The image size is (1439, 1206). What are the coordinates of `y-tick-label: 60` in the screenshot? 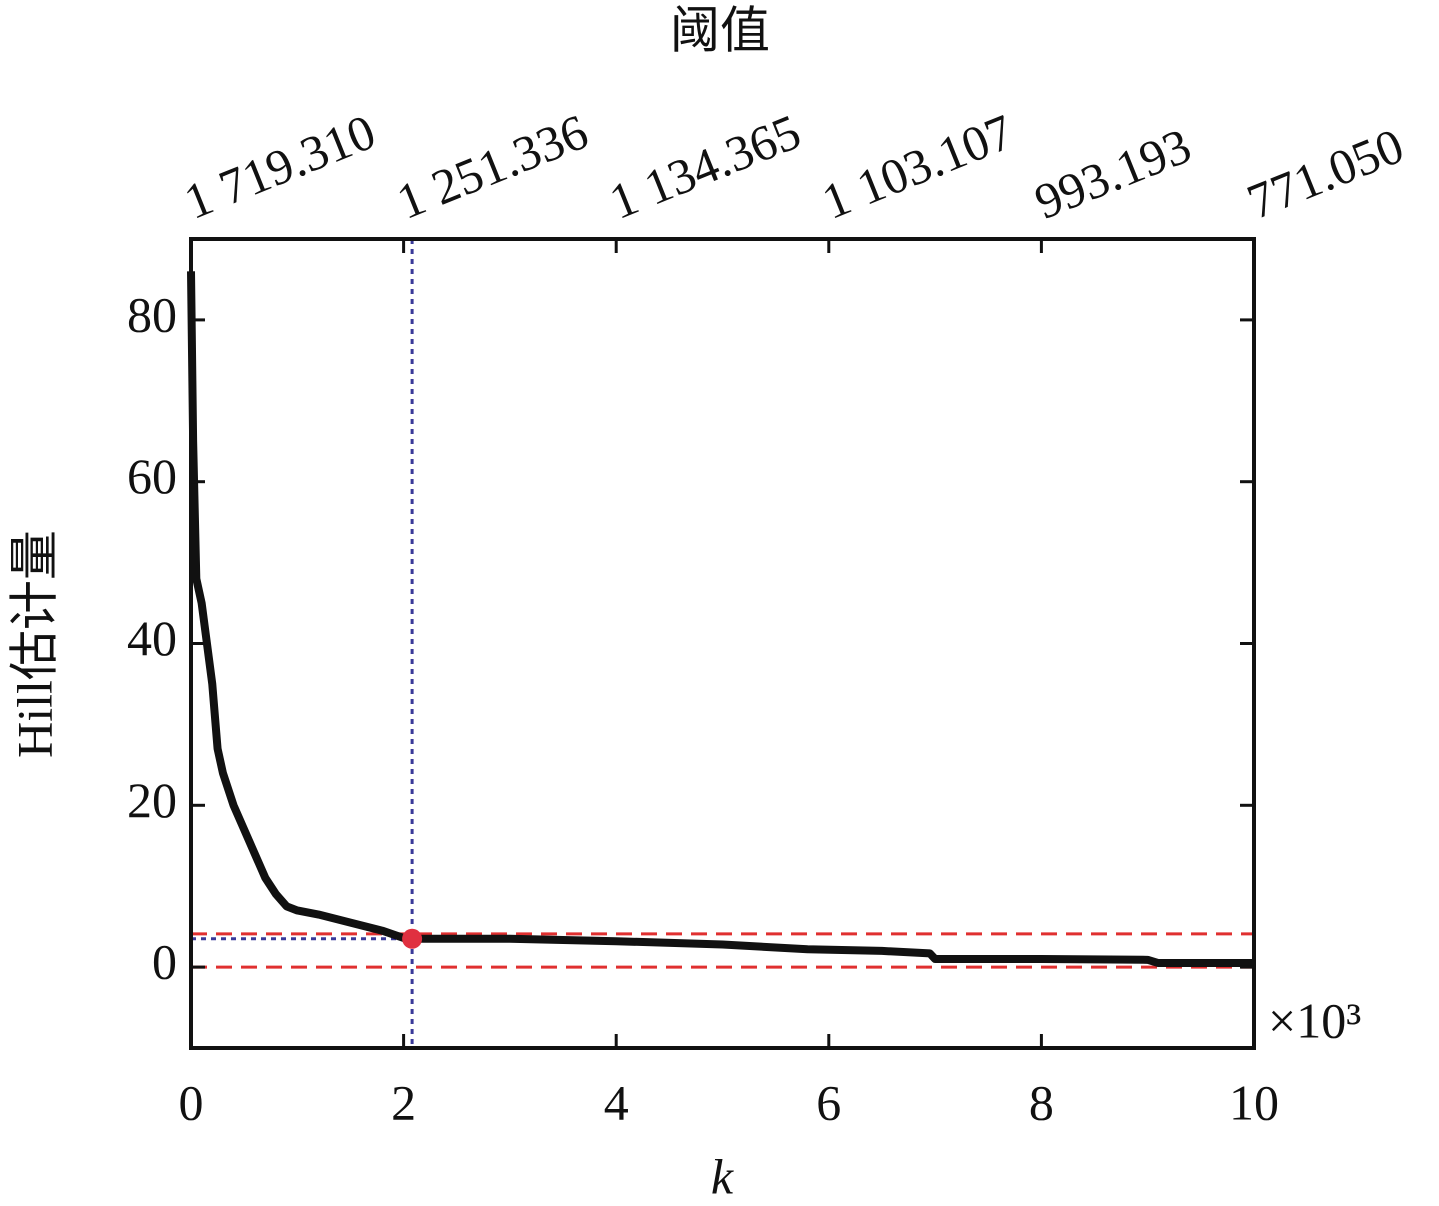 It's located at (152, 476).